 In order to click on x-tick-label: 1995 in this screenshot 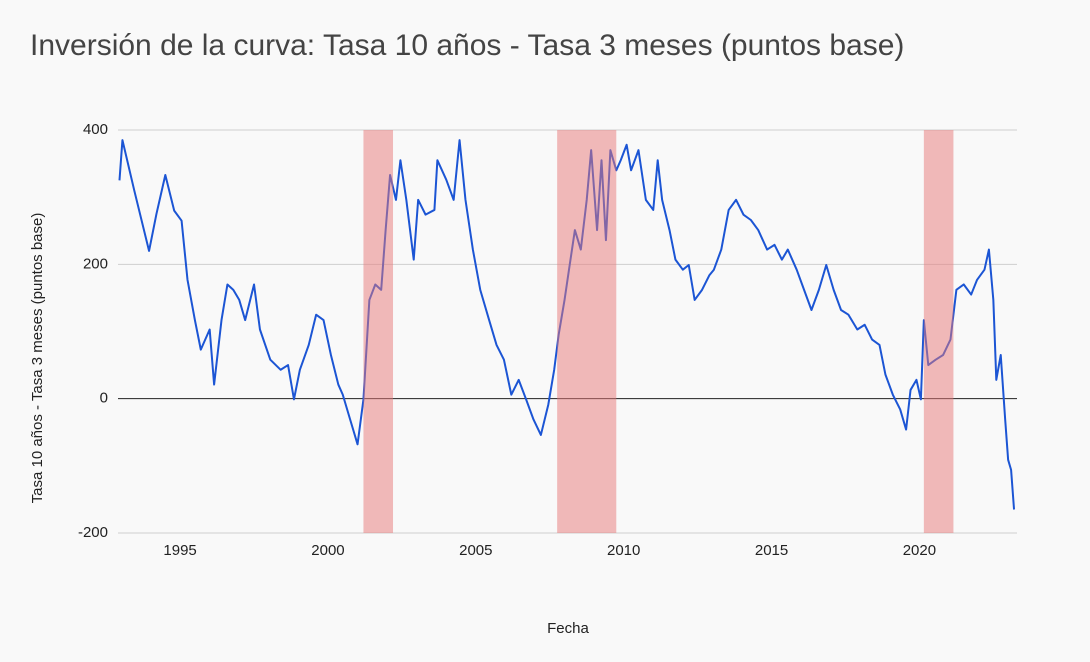, I will do `click(179, 550)`.